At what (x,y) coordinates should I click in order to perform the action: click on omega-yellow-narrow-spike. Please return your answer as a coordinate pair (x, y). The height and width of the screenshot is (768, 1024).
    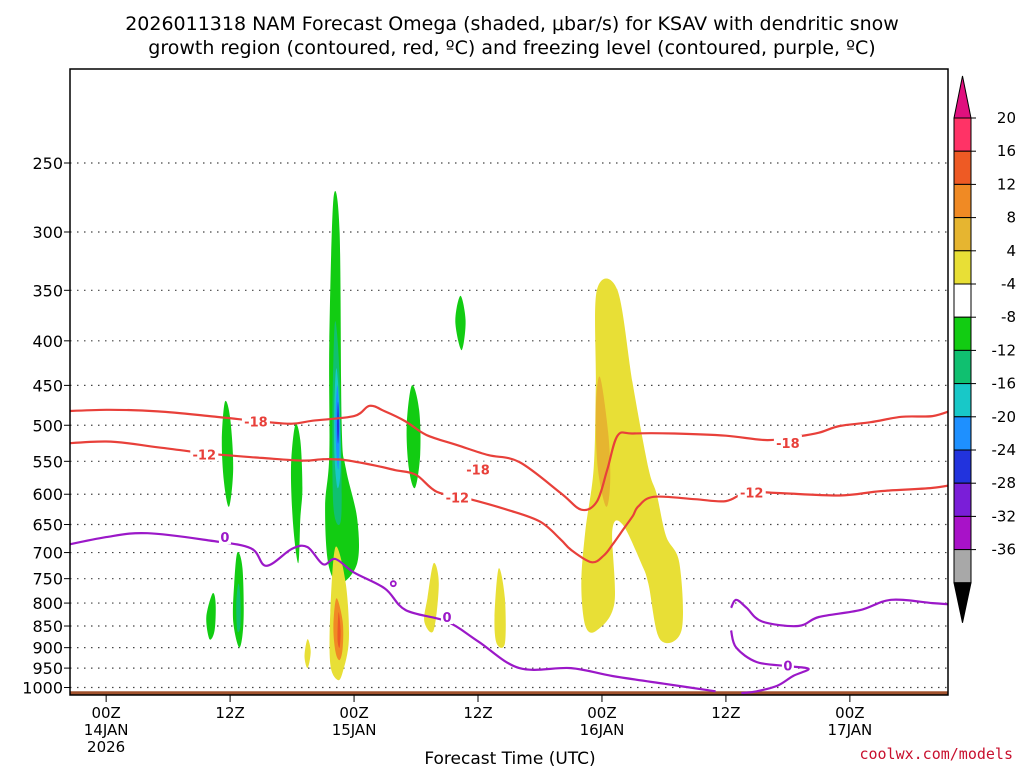
    Looking at the image, I should click on (500, 608).